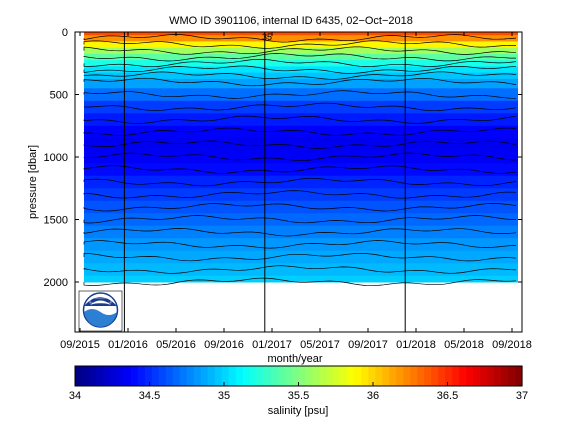 The height and width of the screenshot is (432, 576). What do you see at coordinates (149, 396) in the screenshot?
I see `colorbar-tick-label: 34.5` at bounding box center [149, 396].